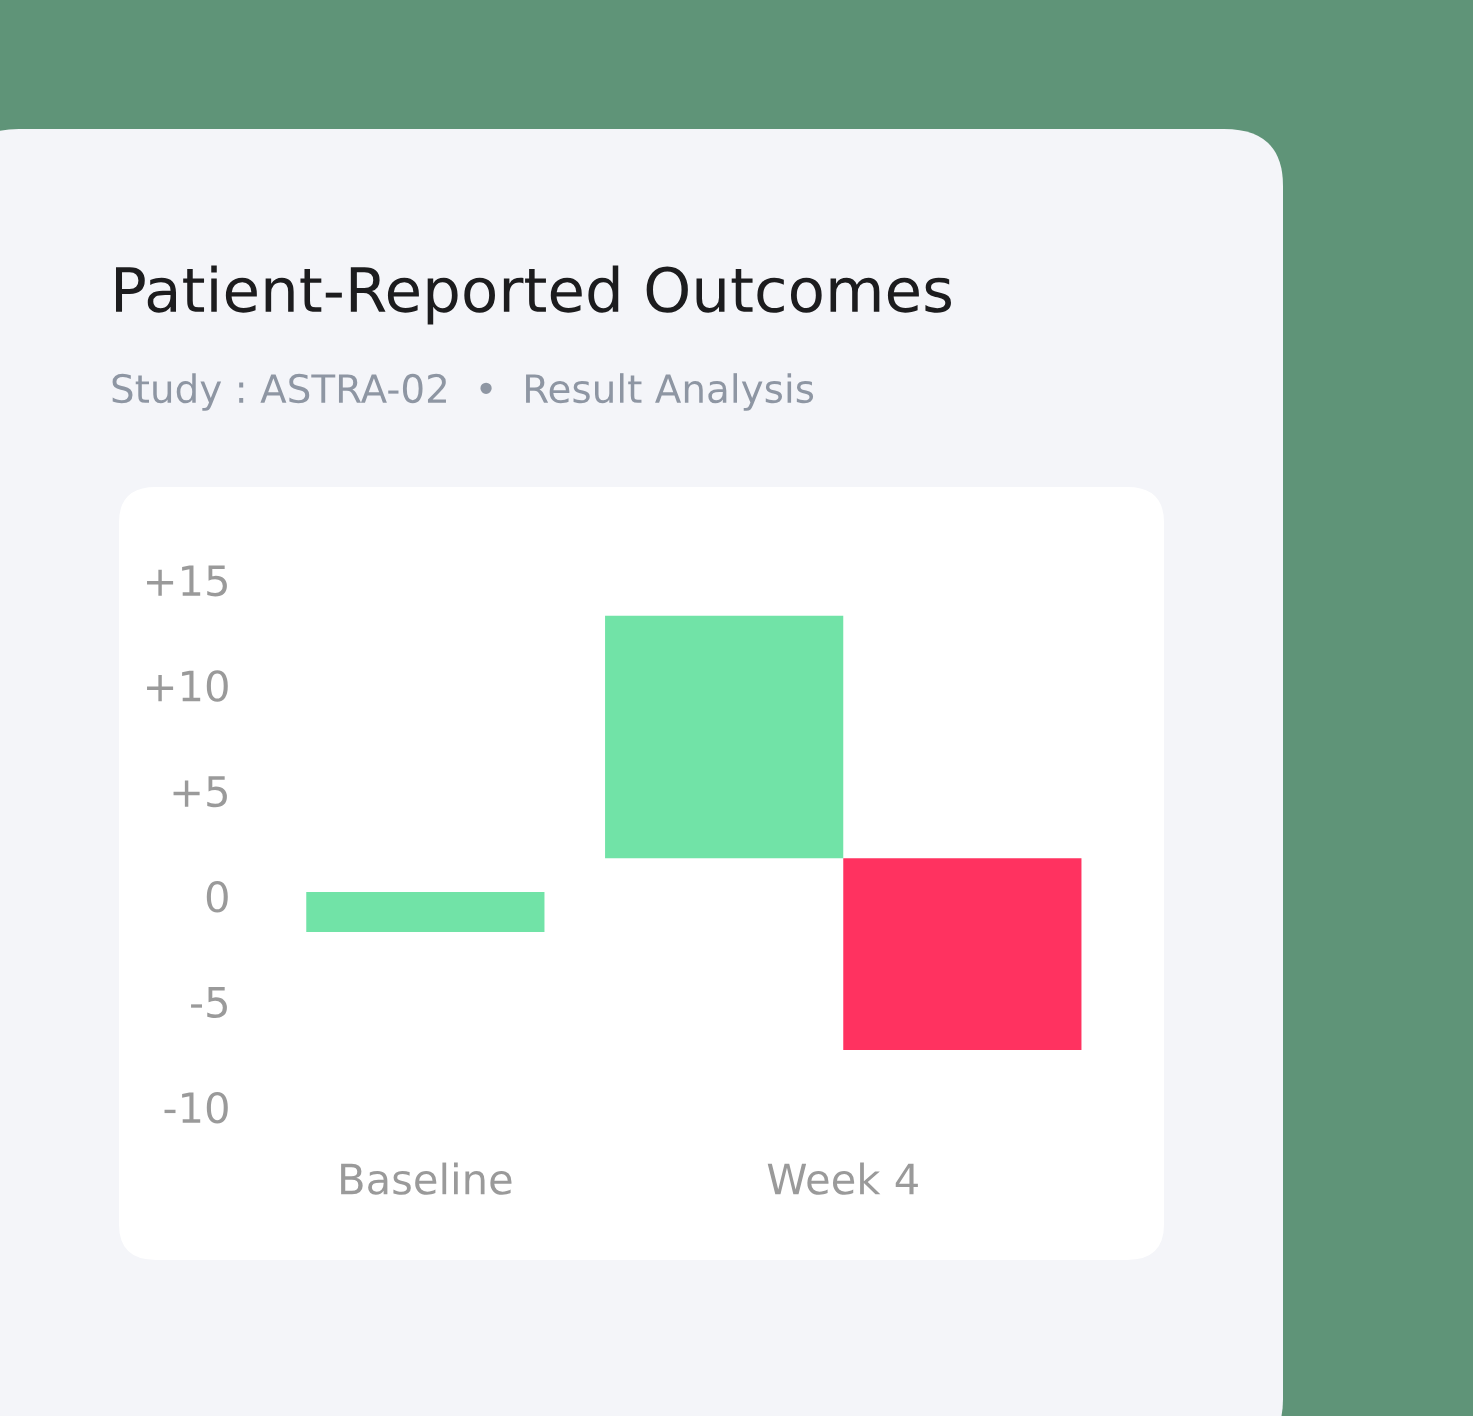 This screenshot has height=1416, width=1473. What do you see at coordinates (196, 1107) in the screenshot?
I see `y-tick-label: -10` at bounding box center [196, 1107].